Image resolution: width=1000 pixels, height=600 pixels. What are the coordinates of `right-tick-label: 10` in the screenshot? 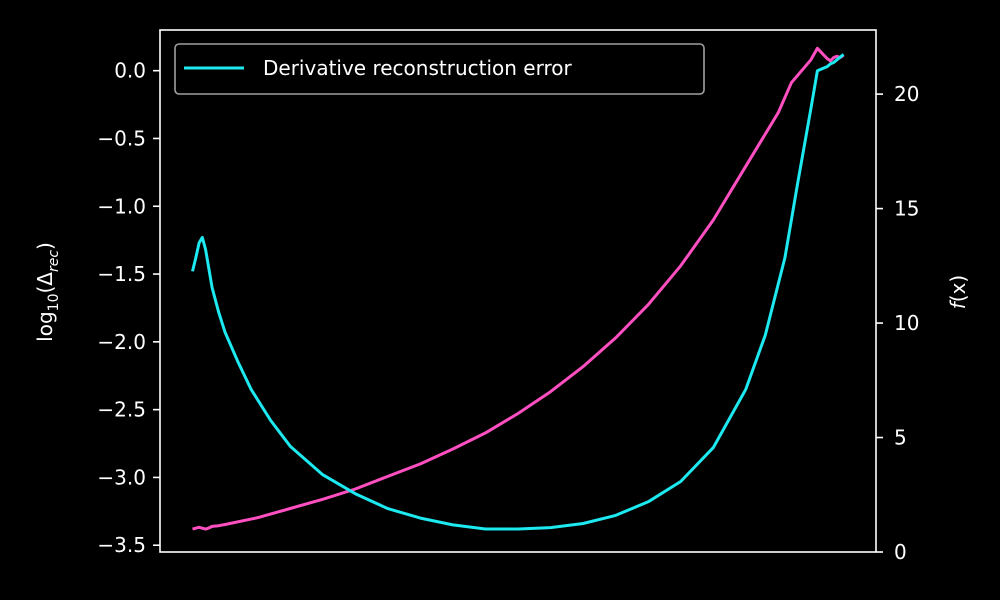 It's located at (906, 323).